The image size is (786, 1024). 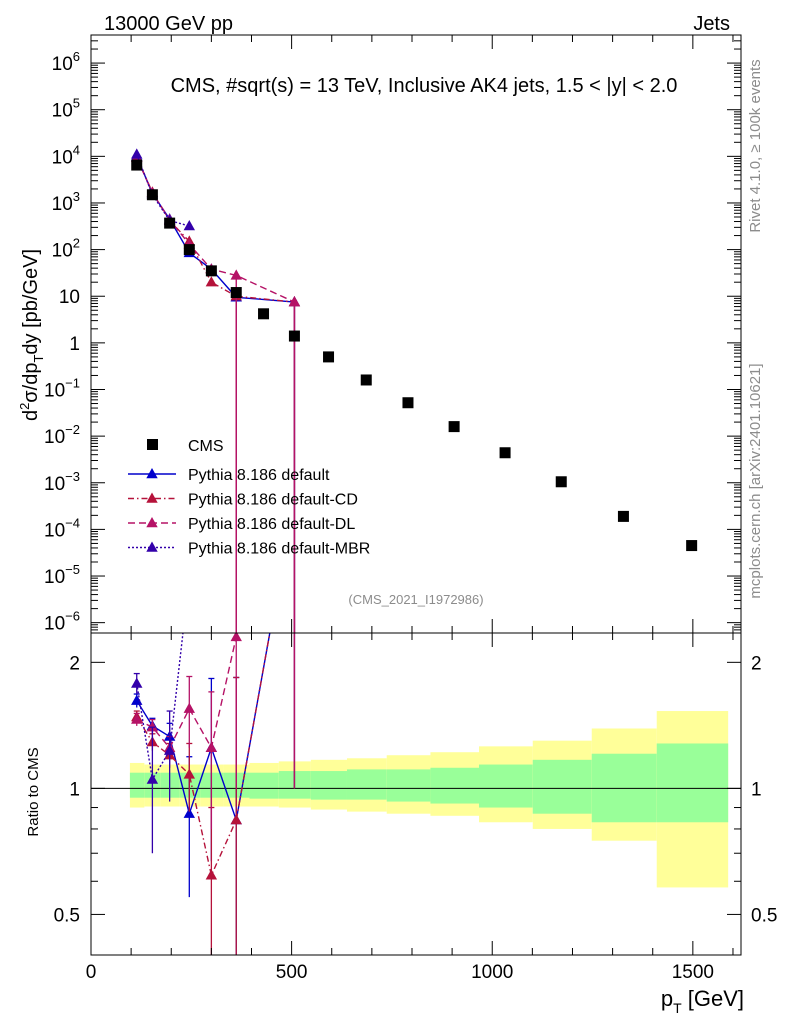 What do you see at coordinates (259, 475) in the screenshot?
I see `legend-label-0: Pythia 8.186 default` at bounding box center [259, 475].